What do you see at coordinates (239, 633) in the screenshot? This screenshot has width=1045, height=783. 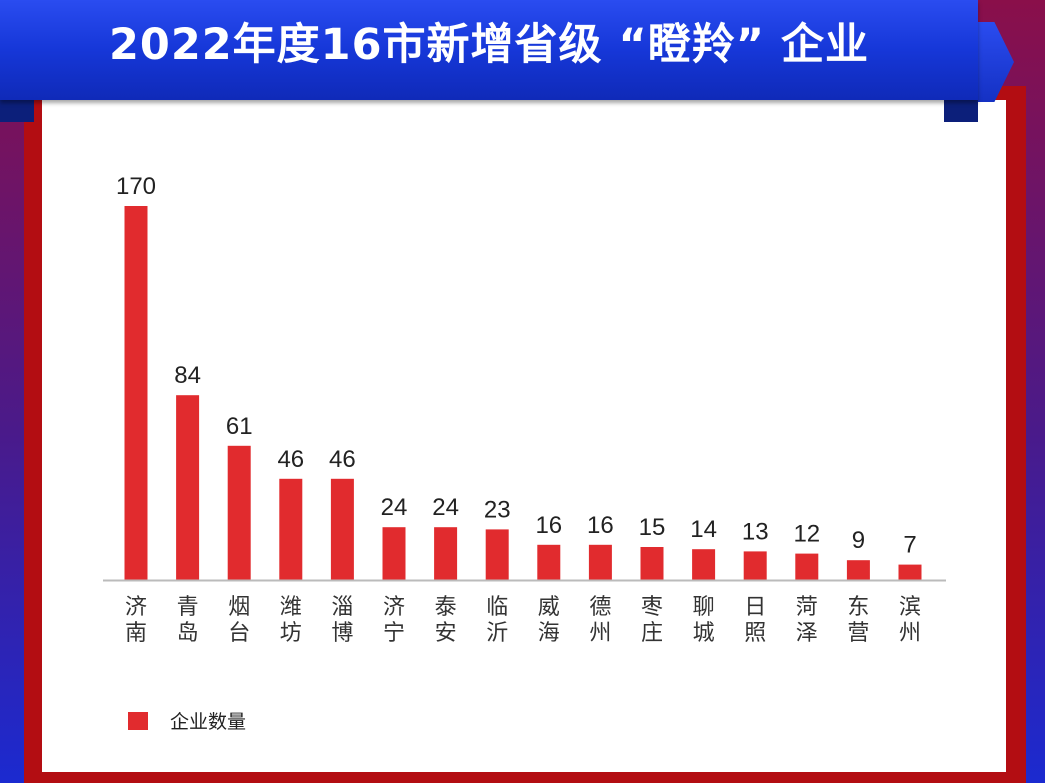 I see `category-label: 台` at bounding box center [239, 633].